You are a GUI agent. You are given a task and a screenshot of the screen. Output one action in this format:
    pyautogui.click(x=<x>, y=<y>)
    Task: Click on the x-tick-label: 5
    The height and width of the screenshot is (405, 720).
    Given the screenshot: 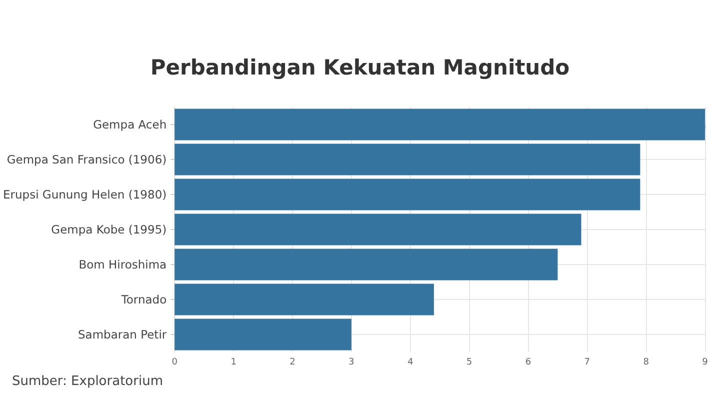 What is the action you would take?
    pyautogui.click(x=469, y=363)
    